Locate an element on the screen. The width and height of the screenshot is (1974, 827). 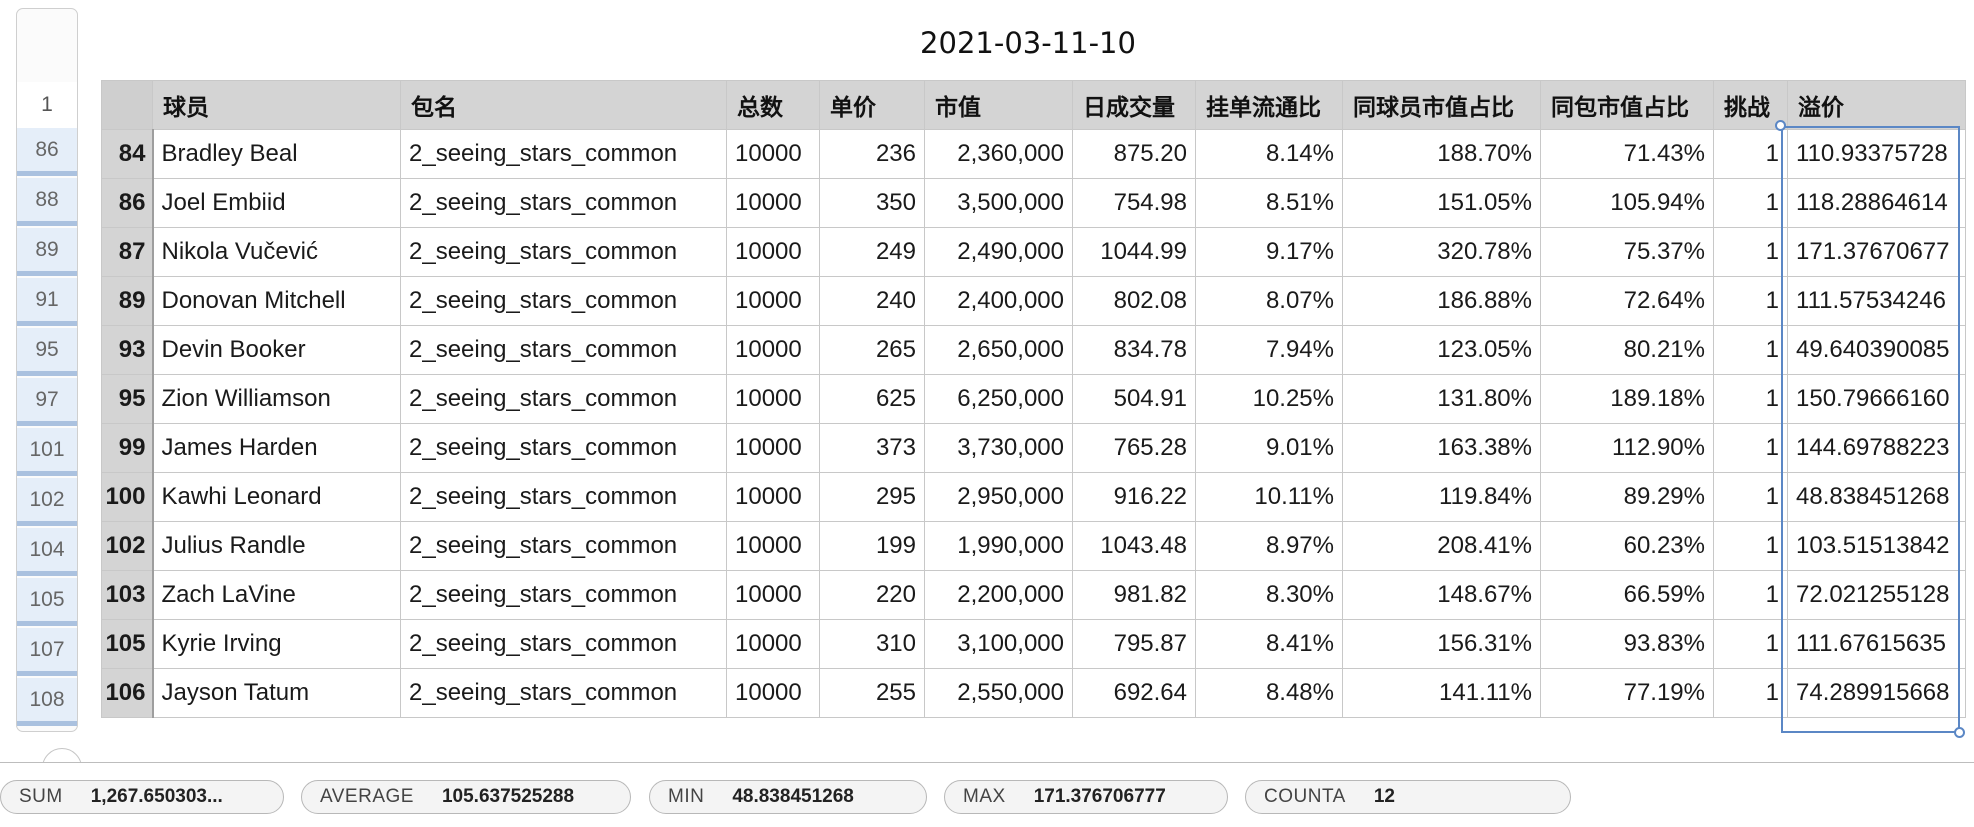
table-cell: Zion Williamson is located at coordinates (276, 399).